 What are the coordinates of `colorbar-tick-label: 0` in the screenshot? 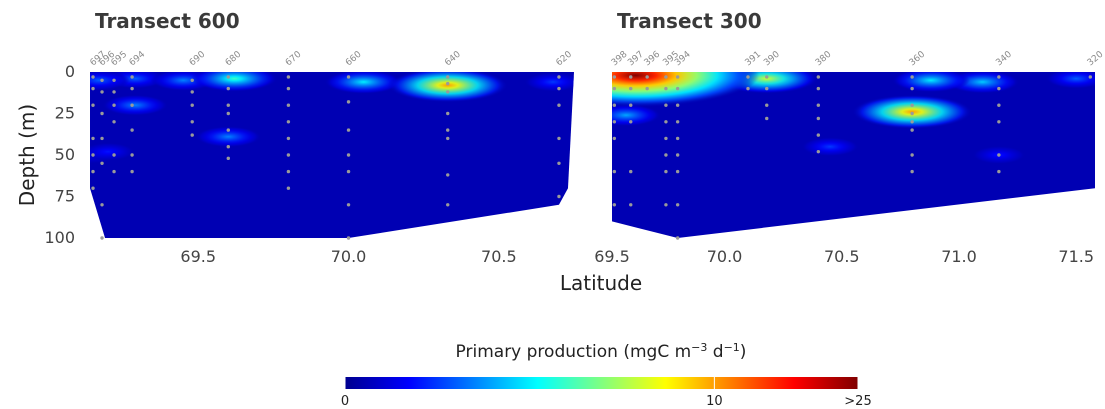 It's located at (345, 401).